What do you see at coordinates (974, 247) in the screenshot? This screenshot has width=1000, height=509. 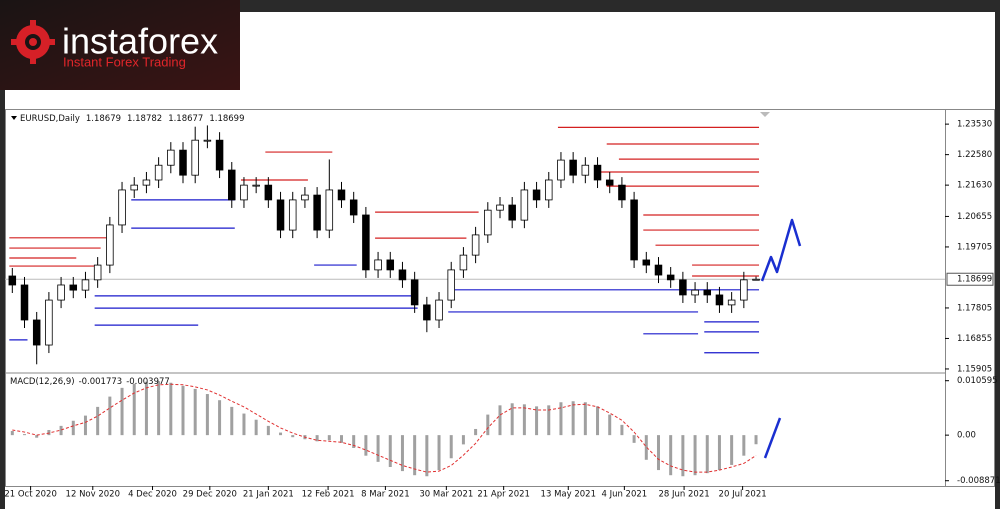 I see `y-tick-label: 1.19705` at bounding box center [974, 247].